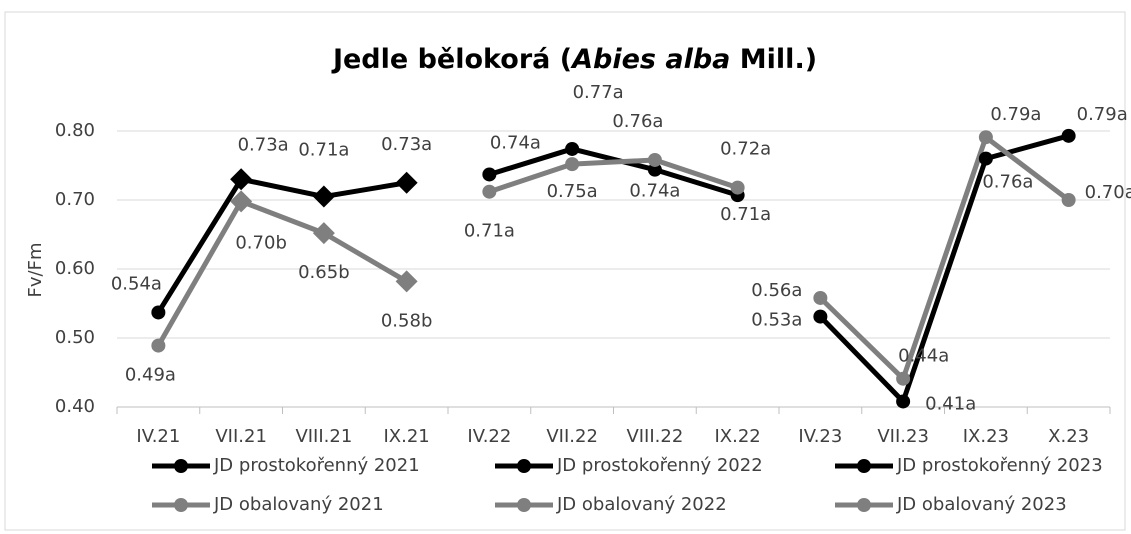 The height and width of the screenshot is (534, 1131). What do you see at coordinates (950, 403) in the screenshot?
I see `data-label: 0.41a` at bounding box center [950, 403].